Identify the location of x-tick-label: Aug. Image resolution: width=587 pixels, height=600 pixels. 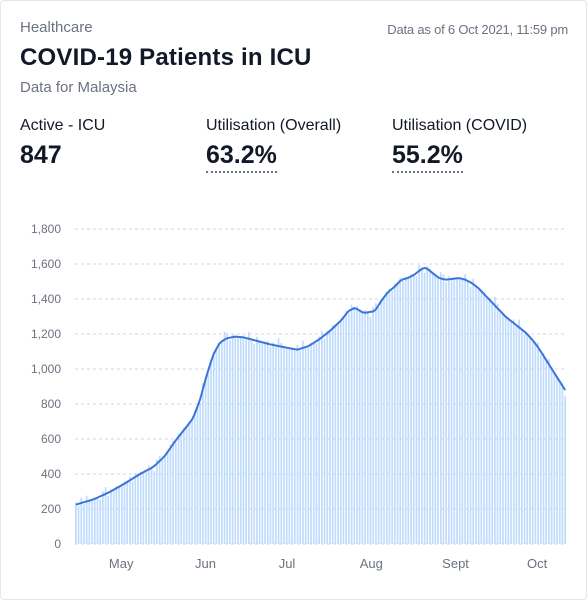
(371, 563).